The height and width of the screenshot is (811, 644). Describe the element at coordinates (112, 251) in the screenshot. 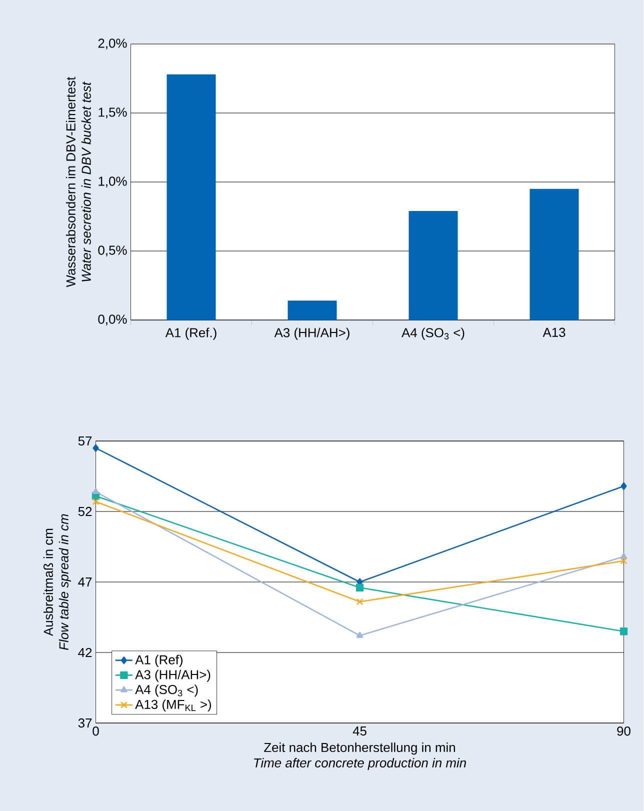

I see `y-tick-label: 0,5%` at that location.